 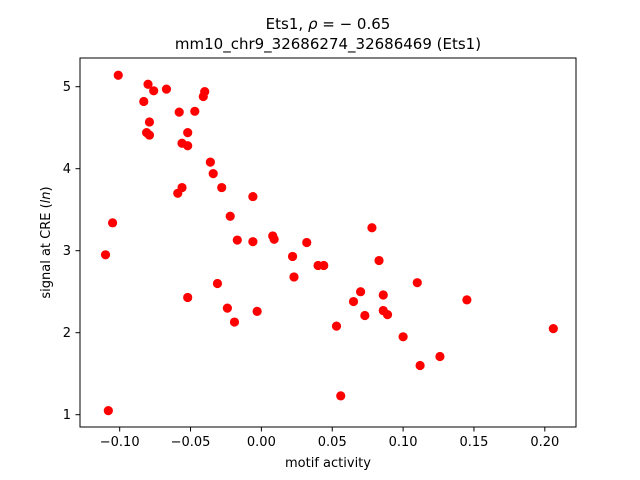 What do you see at coordinates (67, 169) in the screenshot?
I see `y-tick-label: 4` at bounding box center [67, 169].